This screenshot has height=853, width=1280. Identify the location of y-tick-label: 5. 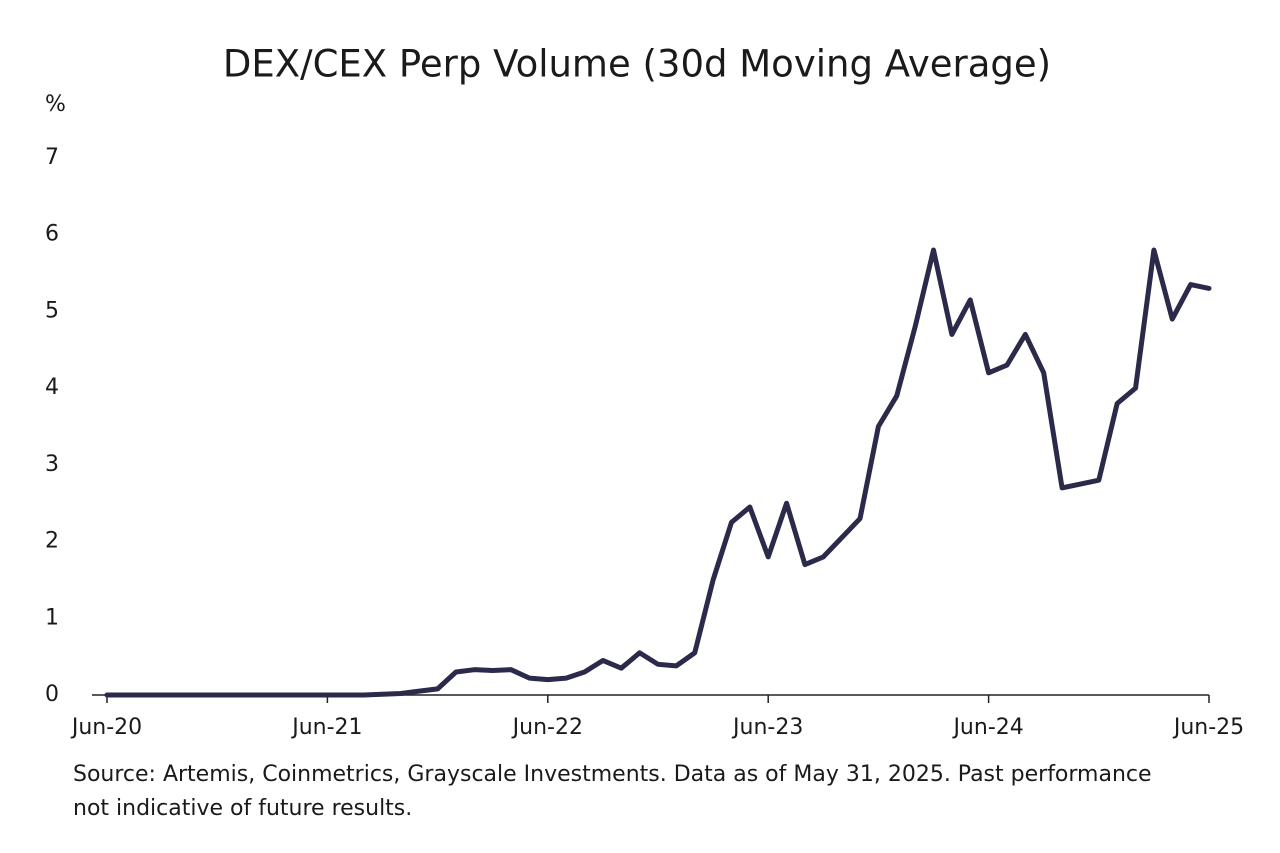
(52, 310).